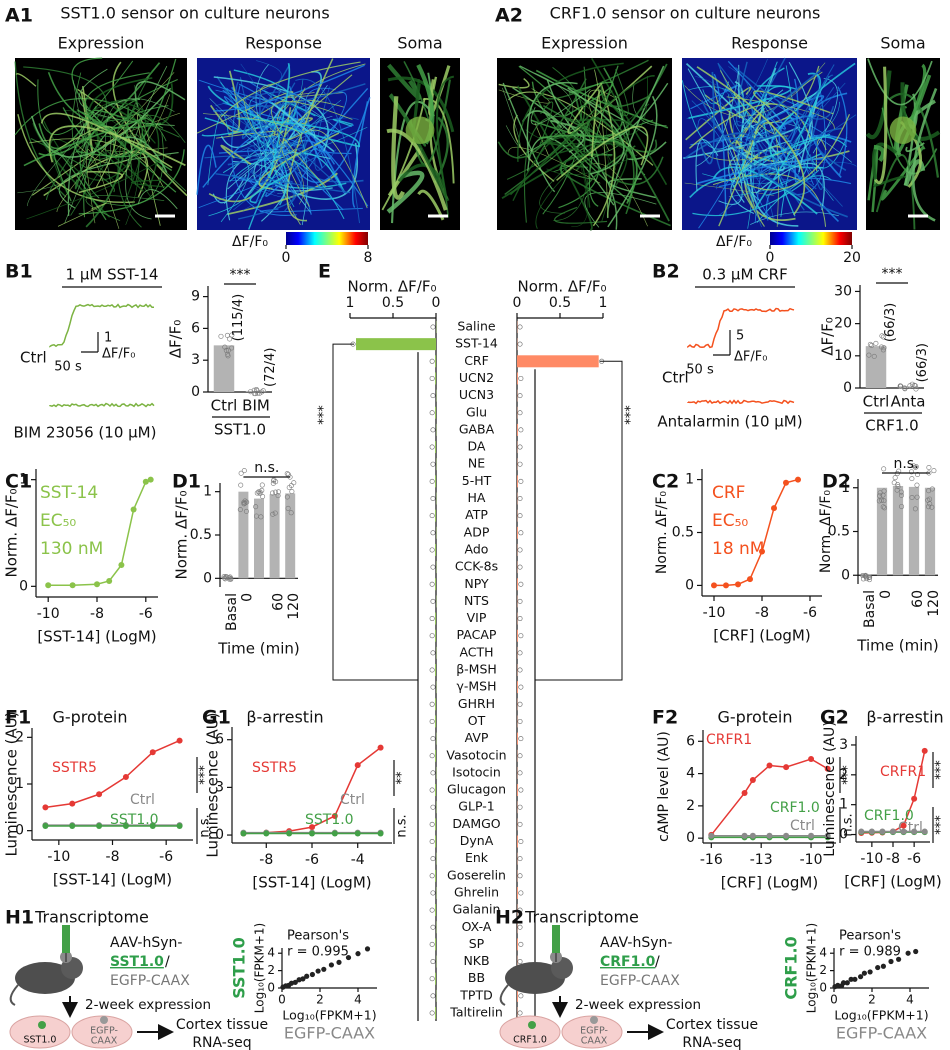 The width and height of the screenshot is (950, 1050). I want to click on y-tick-label: 1, so click(843, 805).